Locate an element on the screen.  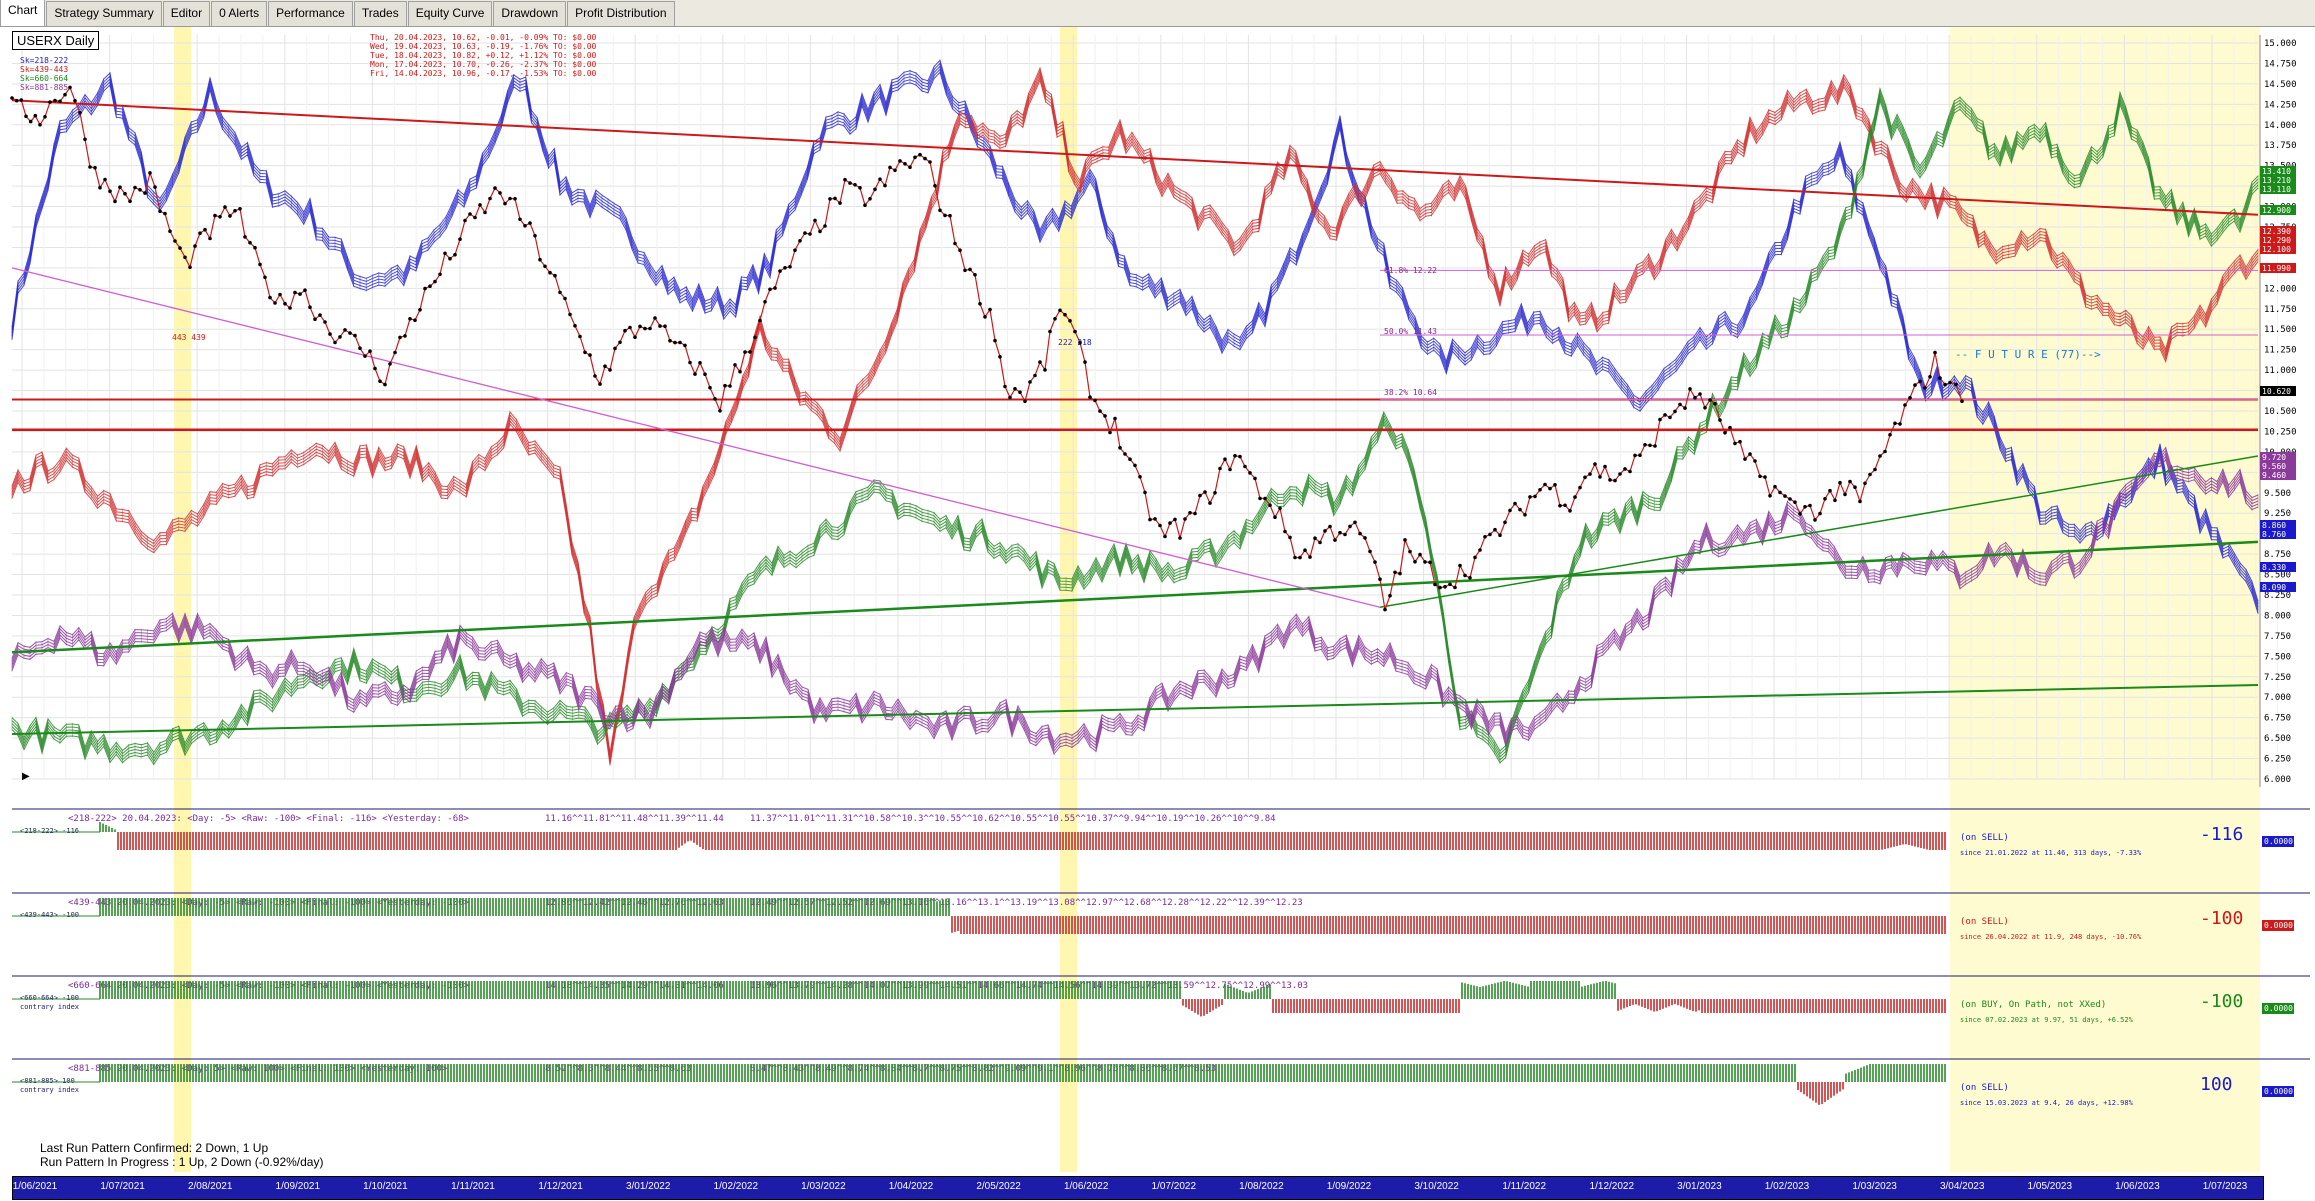
fib-label: 50.0% 11.43 is located at coordinates (1410, 331).